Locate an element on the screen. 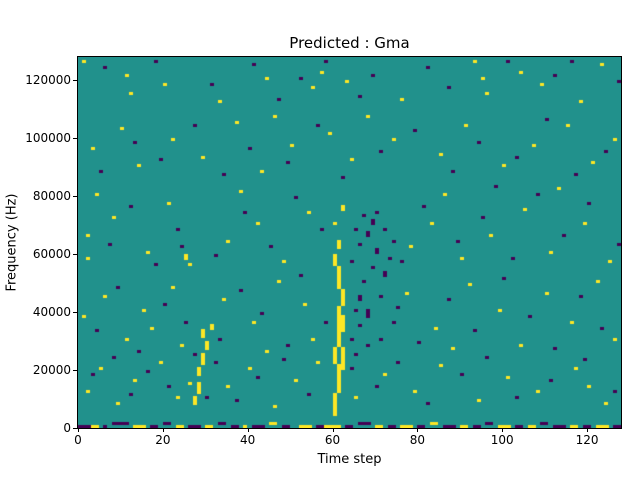 This screenshot has height=480, width=640. y-tick-label: 20000 is located at coordinates (51, 370).